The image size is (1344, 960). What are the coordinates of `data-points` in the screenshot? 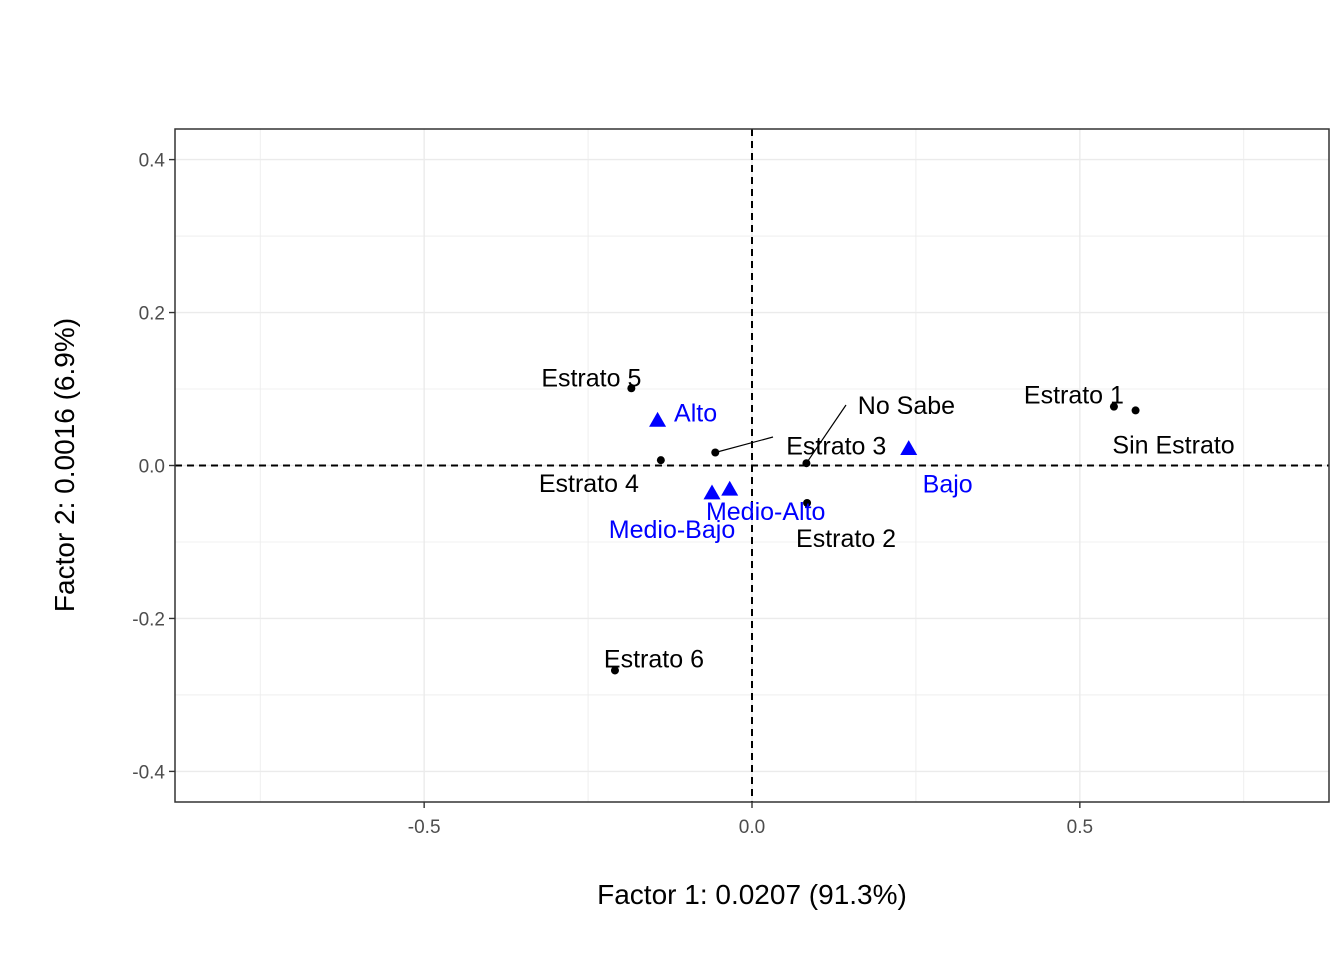 It's located at (875, 529).